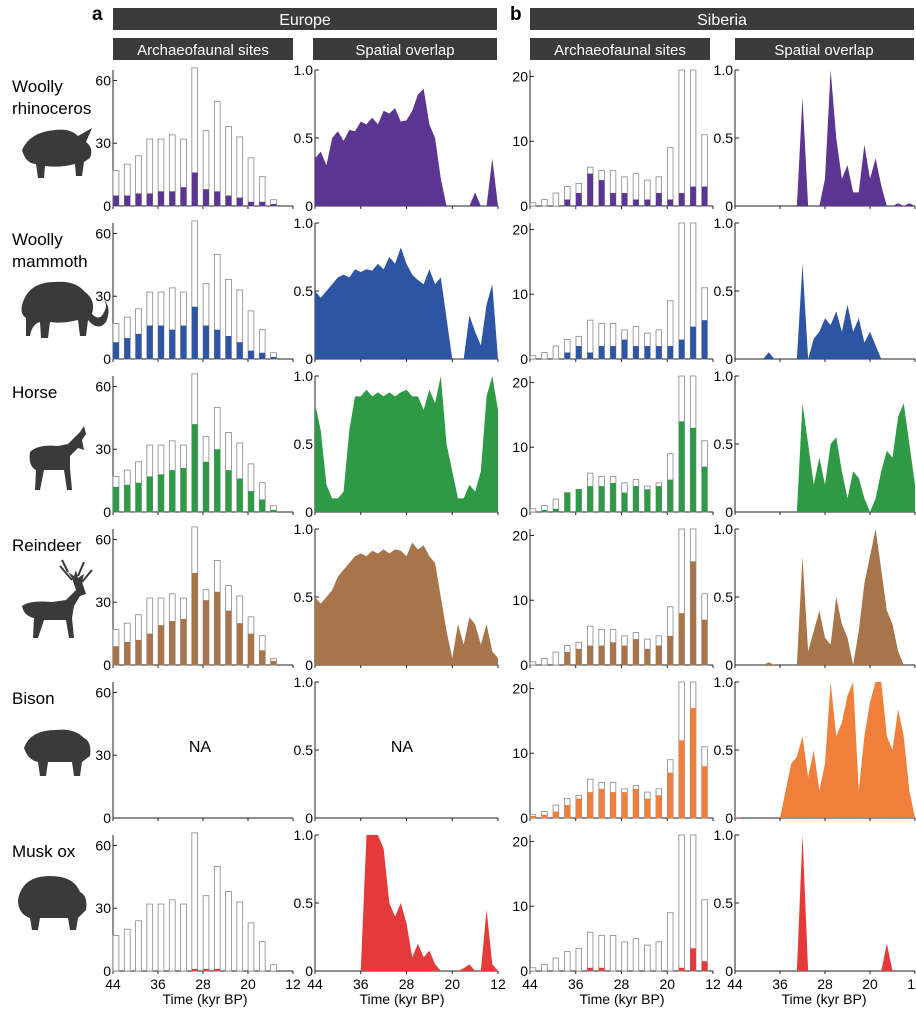 The image size is (916, 1012). Describe the element at coordinates (51, 97) in the screenshot. I see `species-label-woolly-rhinoceros: Woolly rhinoceros` at that location.